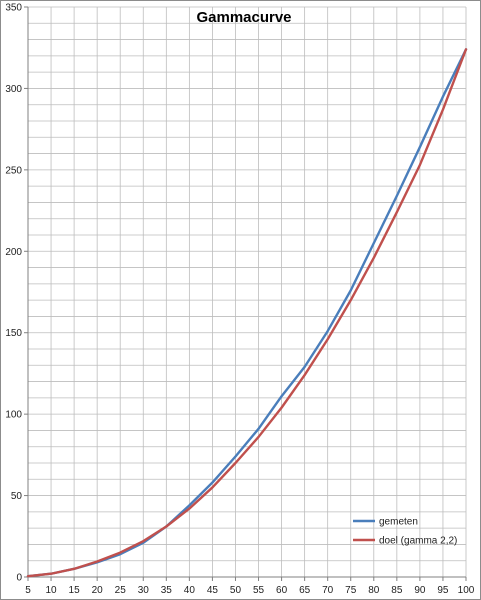 This screenshot has width=481, height=600. What do you see at coordinates (13, 333) in the screenshot?
I see `y-tick-label: 150` at bounding box center [13, 333].